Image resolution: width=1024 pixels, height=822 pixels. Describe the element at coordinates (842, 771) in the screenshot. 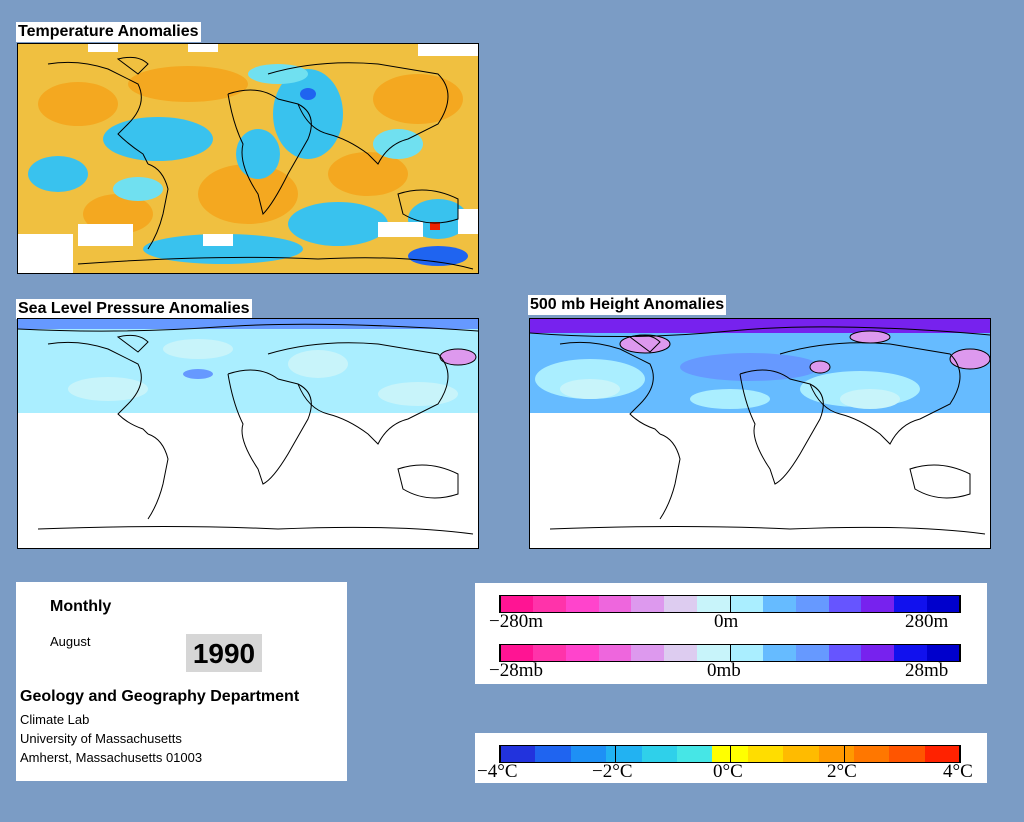

I see `temp-label-2: 2°C` at that location.